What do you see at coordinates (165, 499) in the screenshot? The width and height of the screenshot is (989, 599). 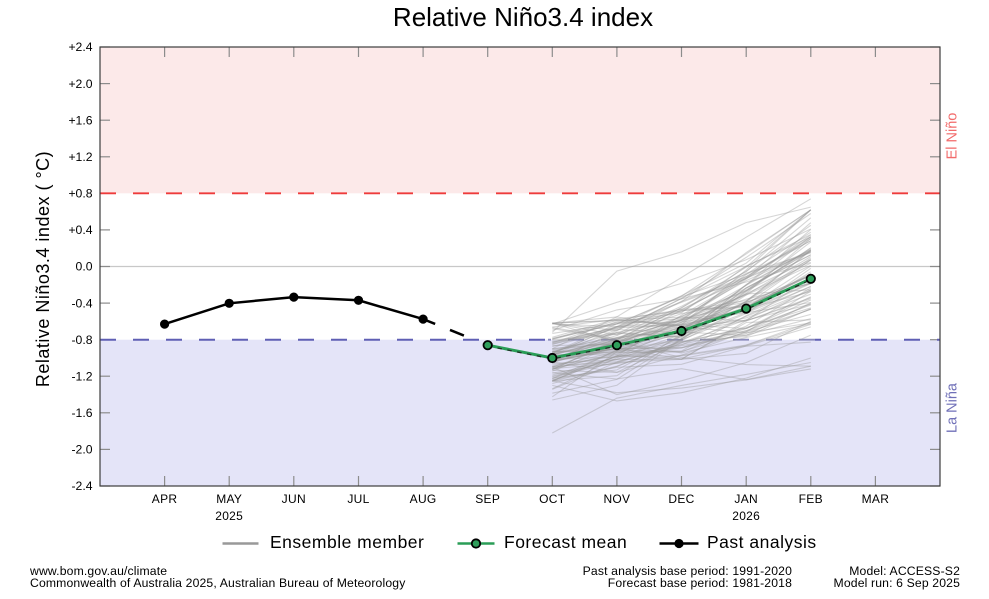 I see `svg-text: APR` at bounding box center [165, 499].